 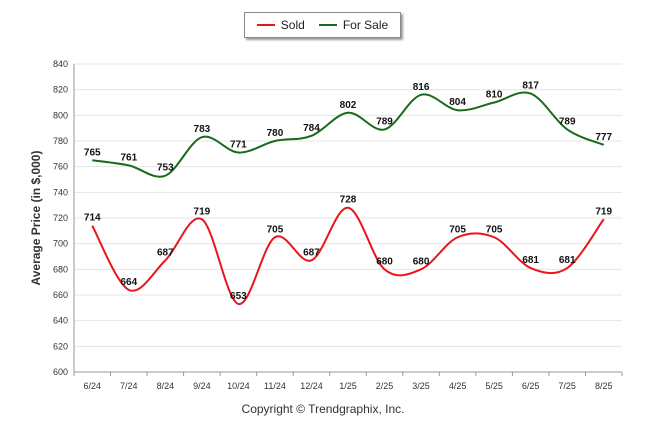 I want to click on legend-label-sold: Sold, so click(x=292, y=25).